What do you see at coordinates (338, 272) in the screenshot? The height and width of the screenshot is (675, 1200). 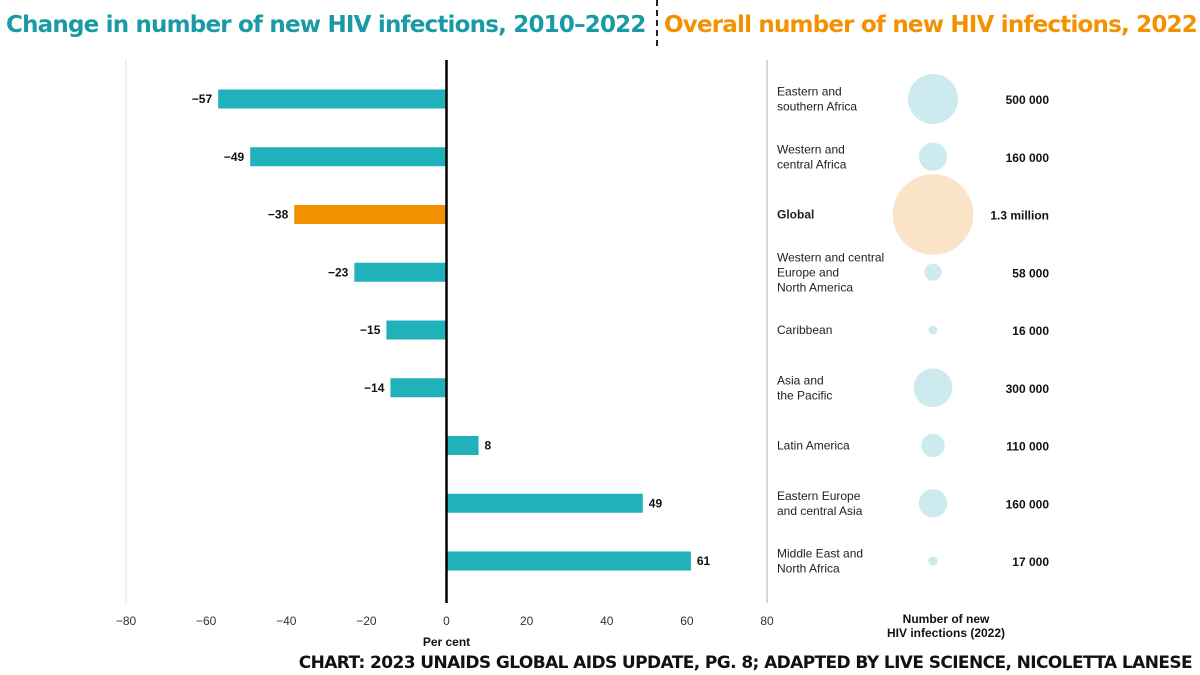 I see `bar-value-label: −23` at bounding box center [338, 272].